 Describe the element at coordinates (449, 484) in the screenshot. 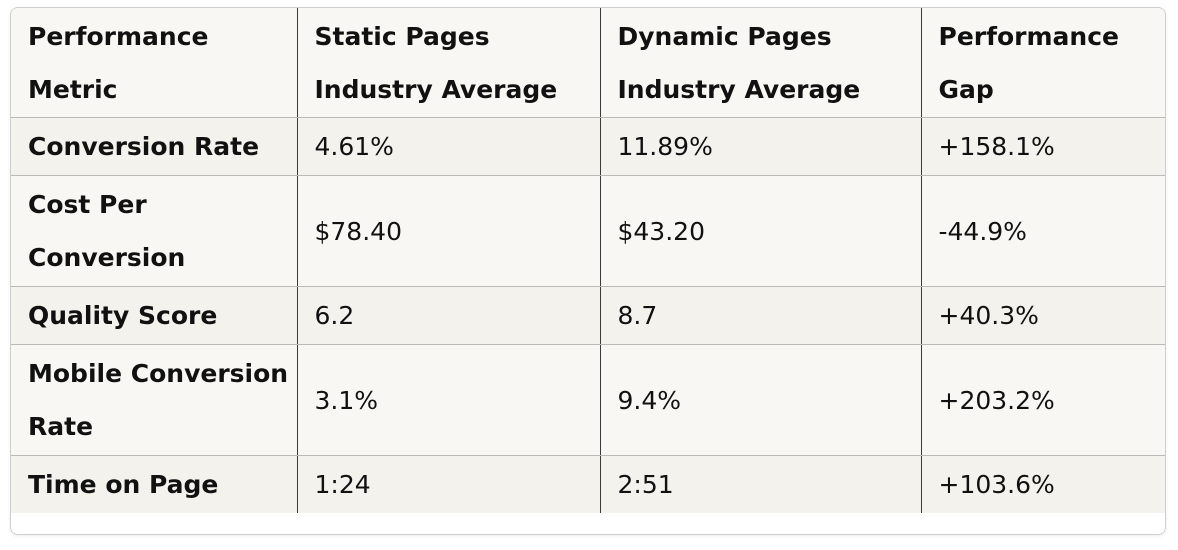

I see `static-value-cell: 1:24` at that location.